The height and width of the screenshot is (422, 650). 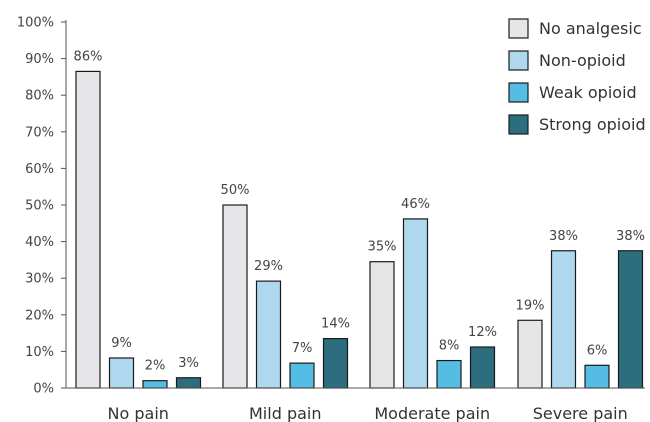 I want to click on data-label: 14%, so click(x=335, y=324).